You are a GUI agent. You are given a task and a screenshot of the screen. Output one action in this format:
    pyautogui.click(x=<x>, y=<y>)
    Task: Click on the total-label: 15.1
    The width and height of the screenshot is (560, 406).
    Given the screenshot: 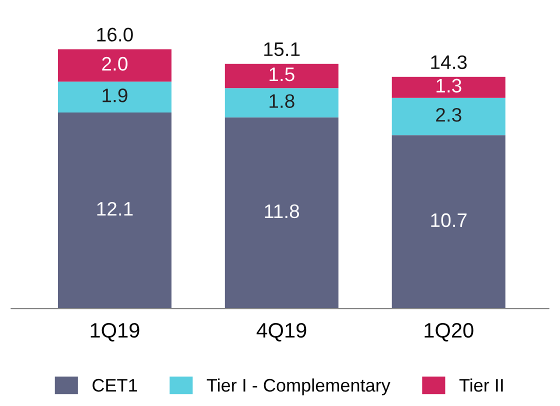 What is the action you would take?
    pyautogui.click(x=282, y=49)
    